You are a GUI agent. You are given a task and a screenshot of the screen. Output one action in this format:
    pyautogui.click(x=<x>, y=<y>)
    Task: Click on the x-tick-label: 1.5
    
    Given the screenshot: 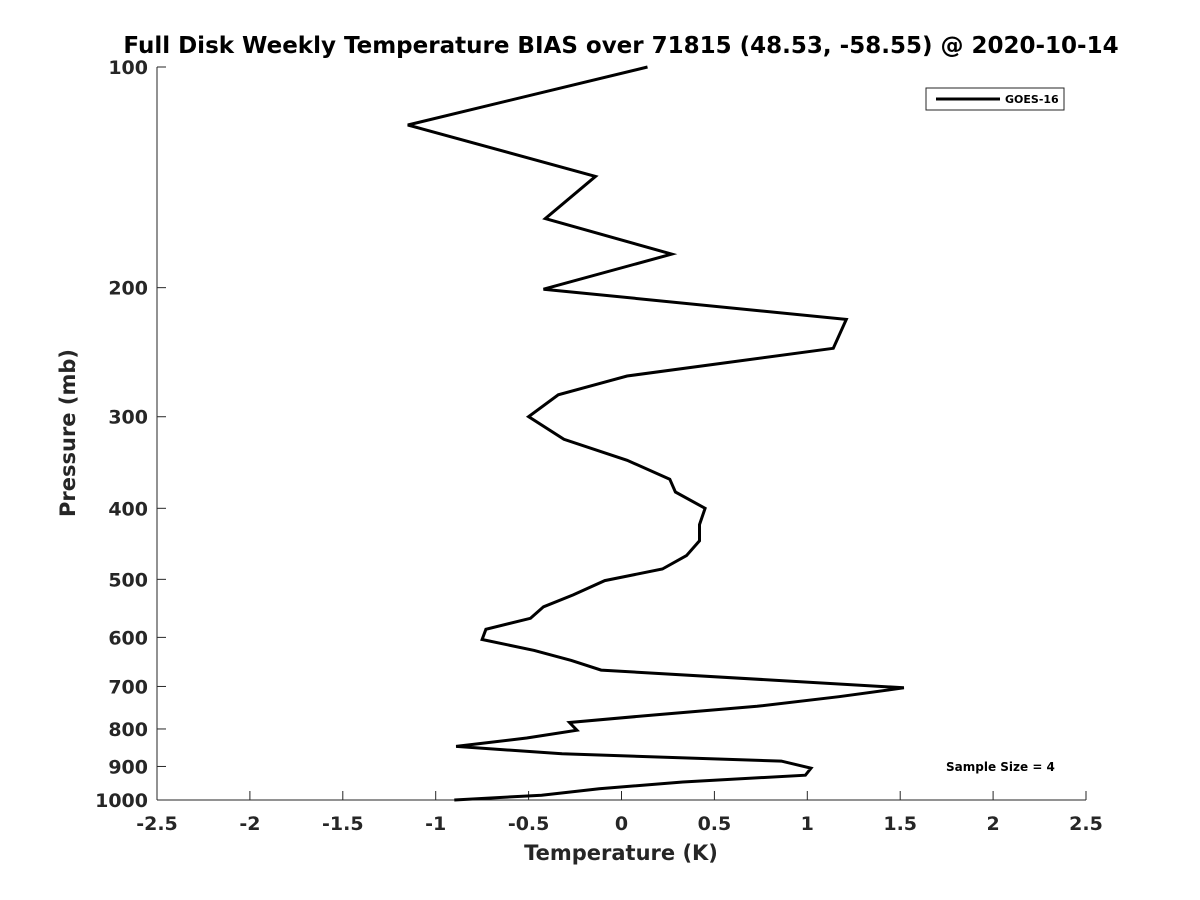 What is the action you would take?
    pyautogui.click(x=900, y=824)
    